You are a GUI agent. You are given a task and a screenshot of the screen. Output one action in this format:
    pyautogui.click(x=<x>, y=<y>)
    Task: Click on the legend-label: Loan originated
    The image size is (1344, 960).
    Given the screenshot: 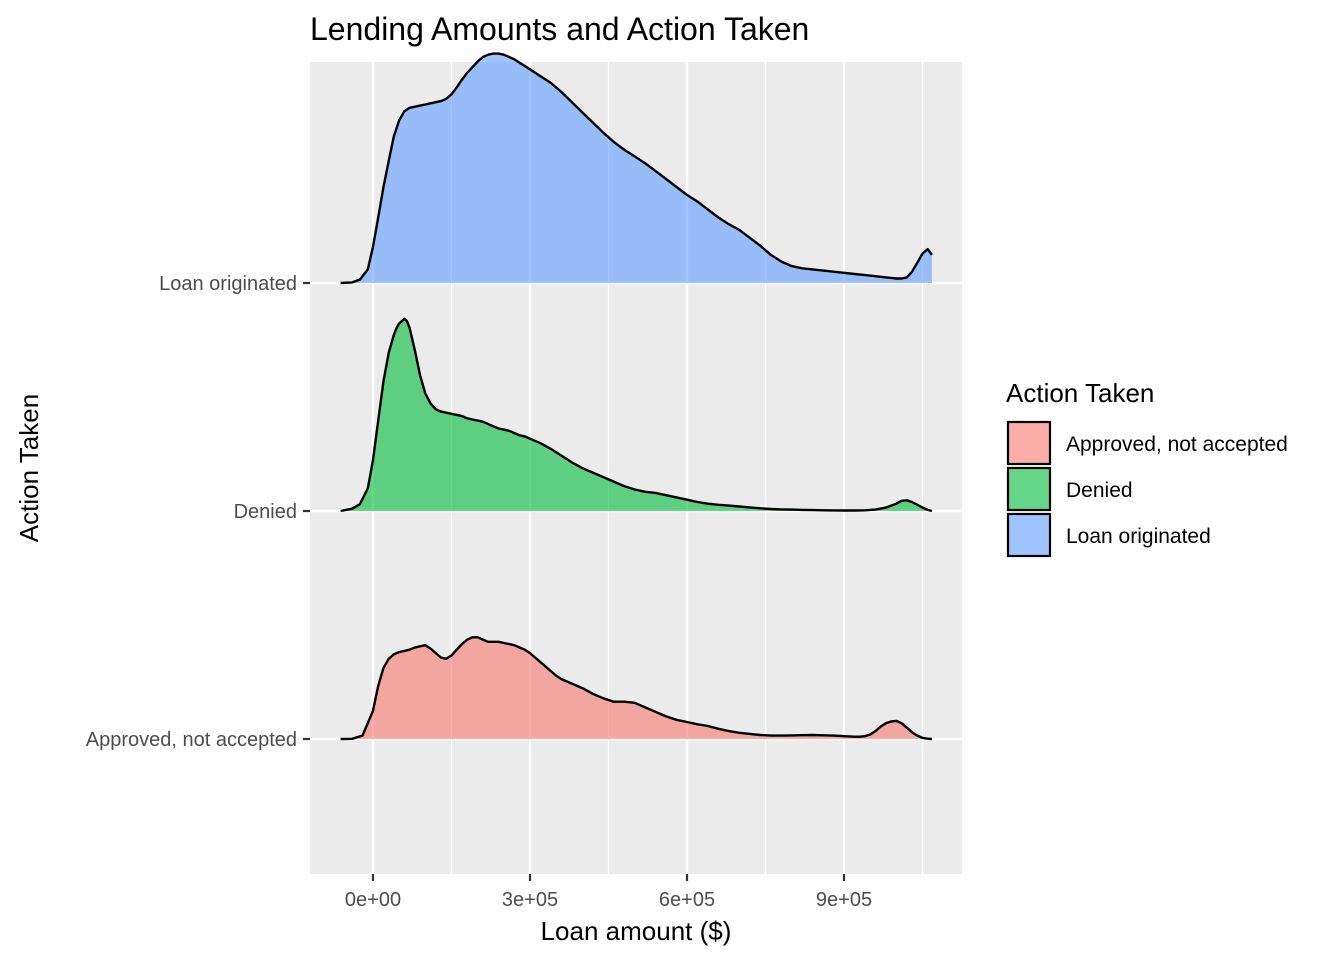 What is the action you would take?
    pyautogui.click(x=1138, y=536)
    